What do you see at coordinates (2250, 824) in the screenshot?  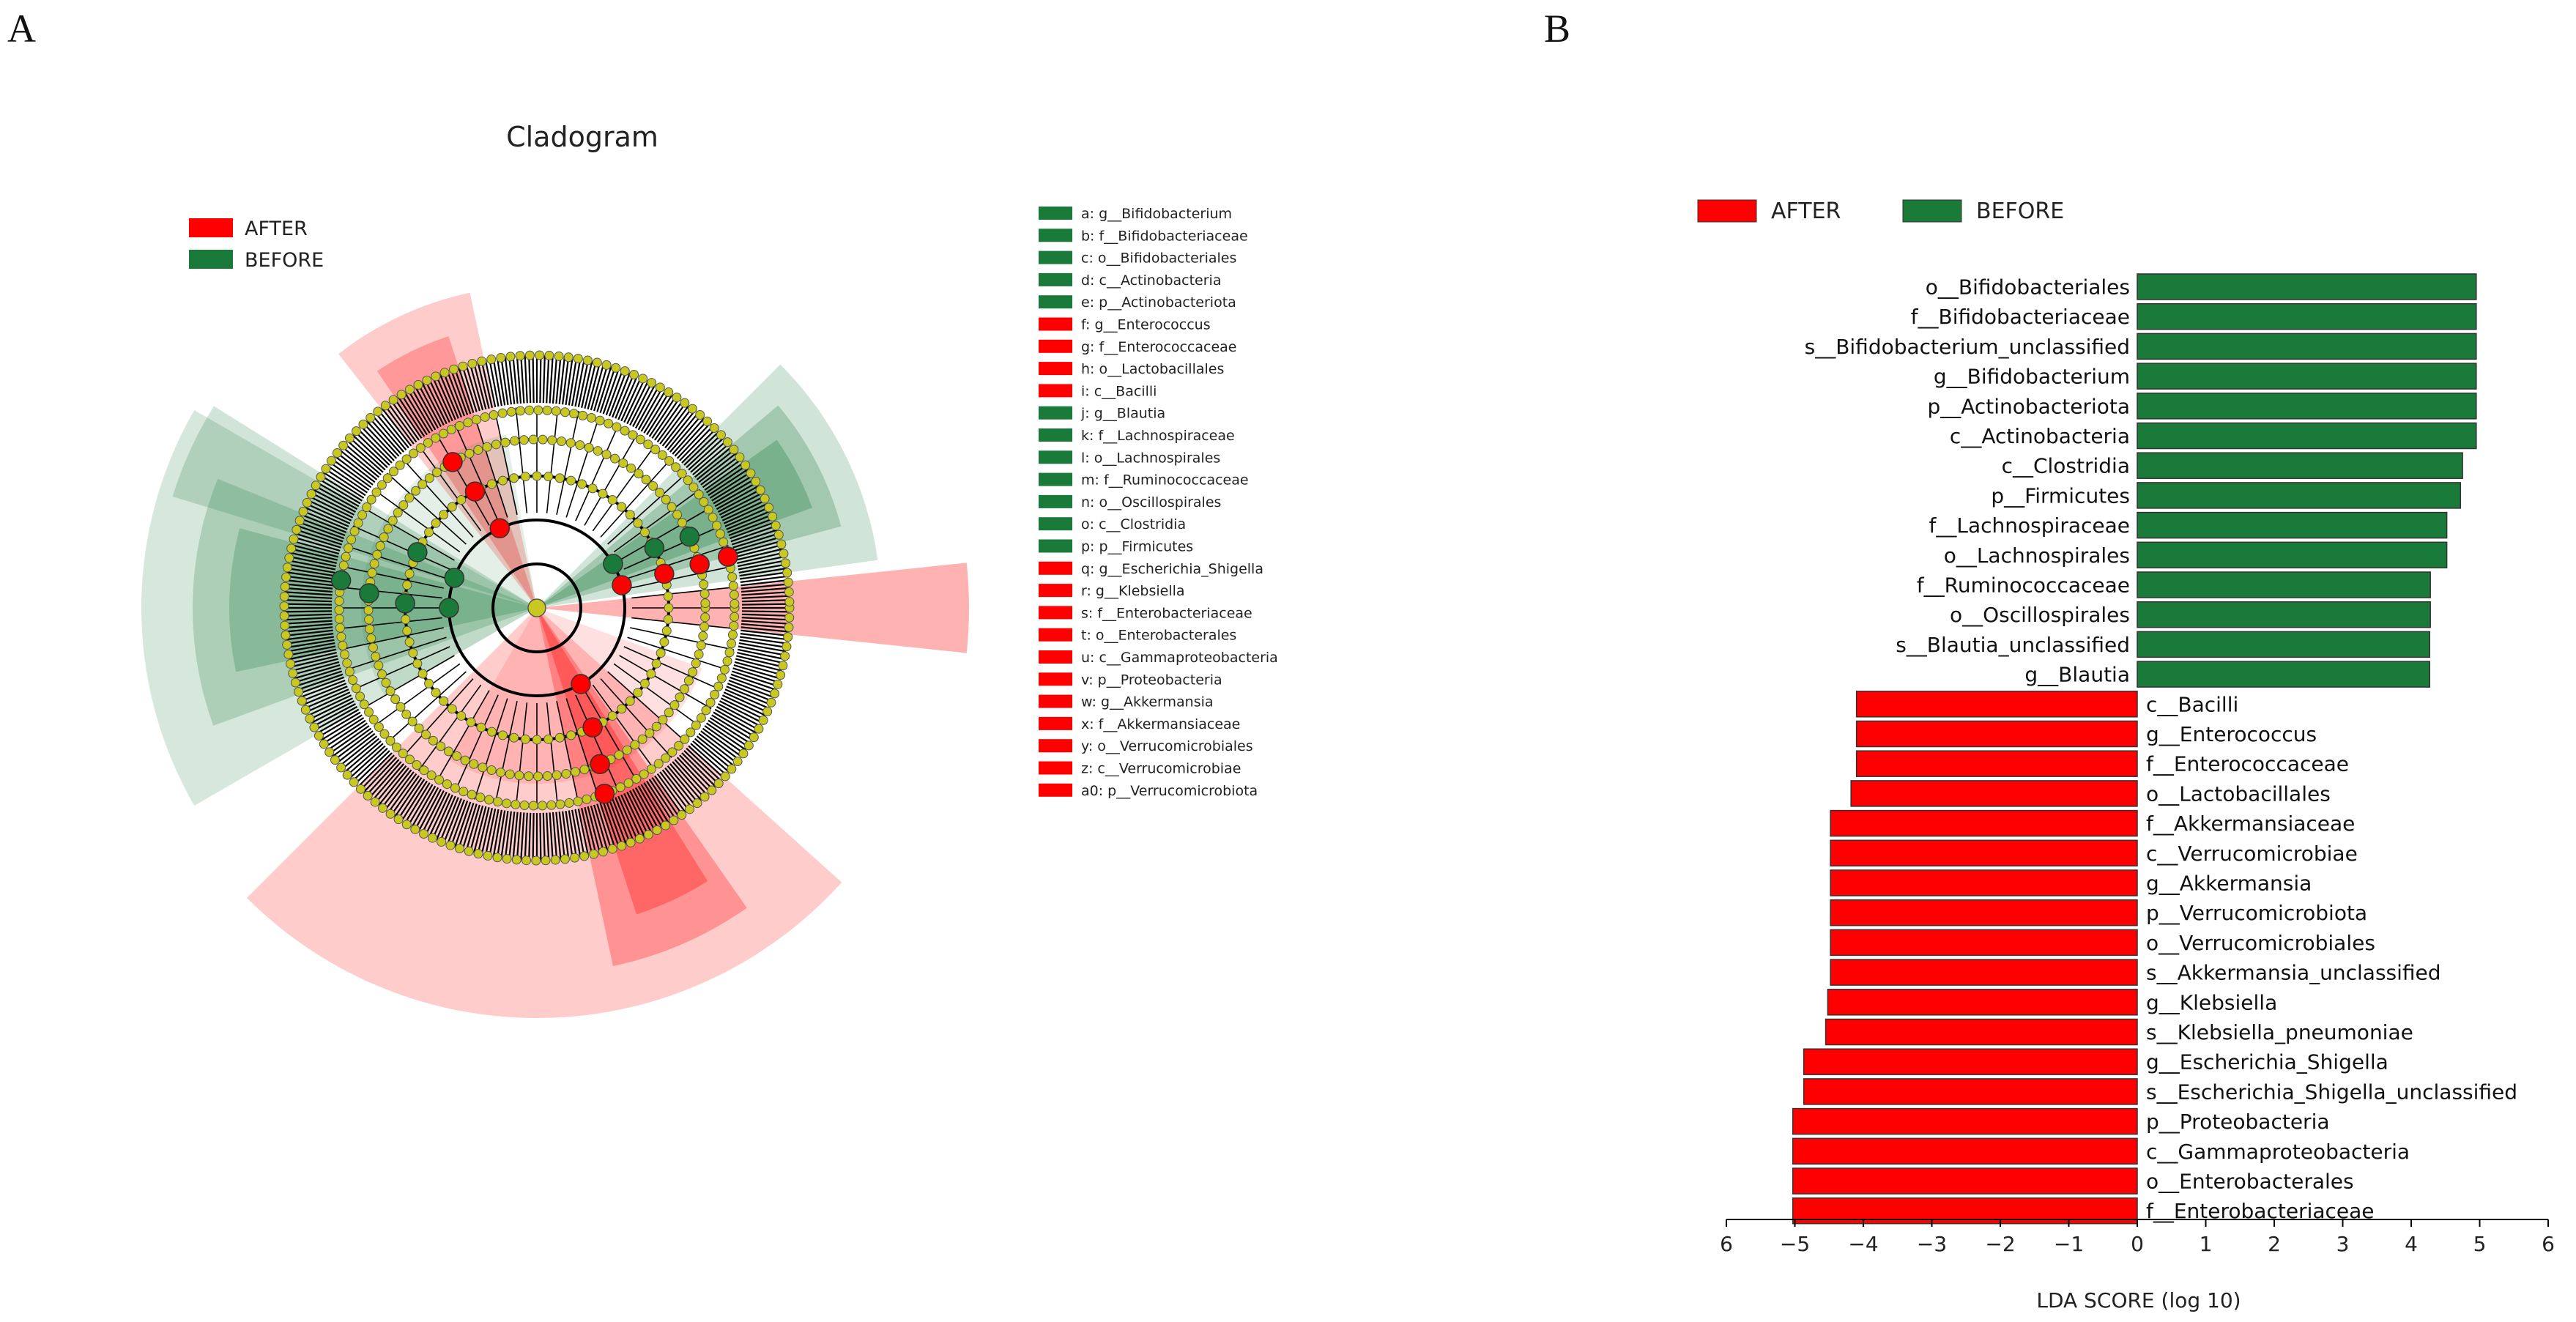 I see `lda-bar-label: f__Akkermansiaceae` at bounding box center [2250, 824].